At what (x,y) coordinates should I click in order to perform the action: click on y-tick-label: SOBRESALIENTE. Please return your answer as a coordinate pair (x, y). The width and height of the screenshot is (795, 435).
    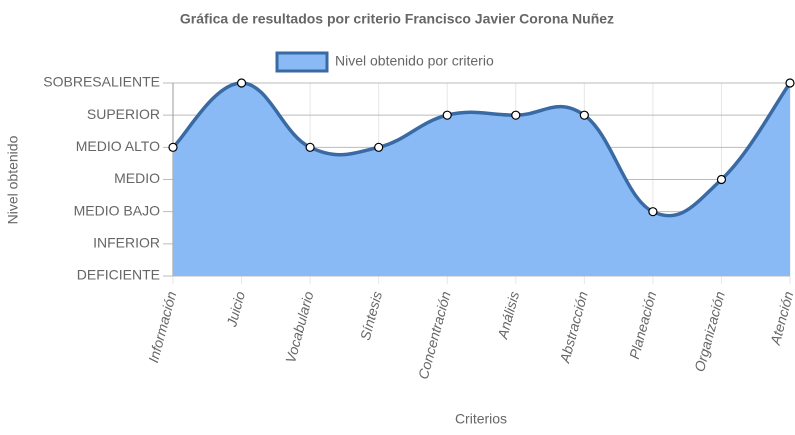
    Looking at the image, I should click on (101, 82).